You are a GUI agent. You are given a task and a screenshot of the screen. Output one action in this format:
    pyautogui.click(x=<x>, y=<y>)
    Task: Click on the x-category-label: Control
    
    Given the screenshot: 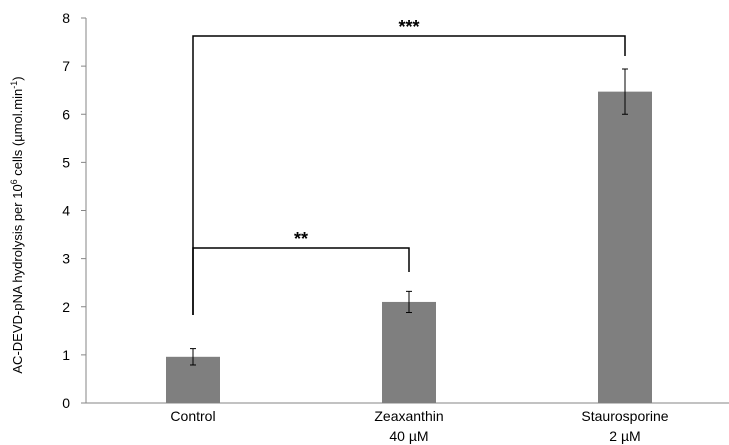 What is the action you would take?
    pyautogui.click(x=192, y=416)
    